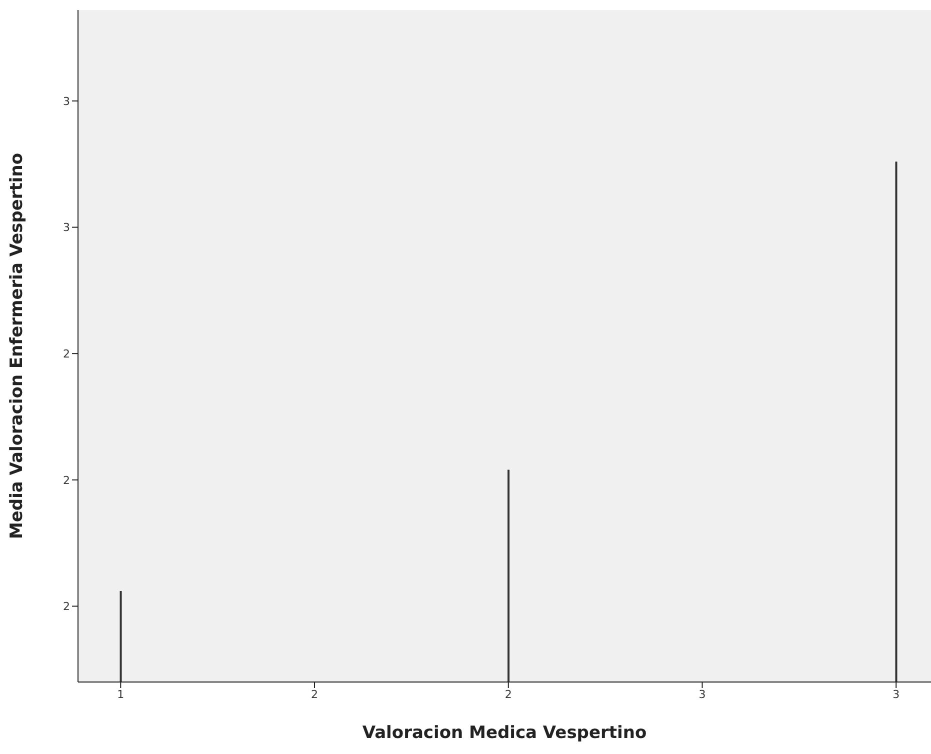 This screenshot has width=931, height=754. I want to click on x-axis-title: Valoracion Medica Vespertino, so click(504, 733).